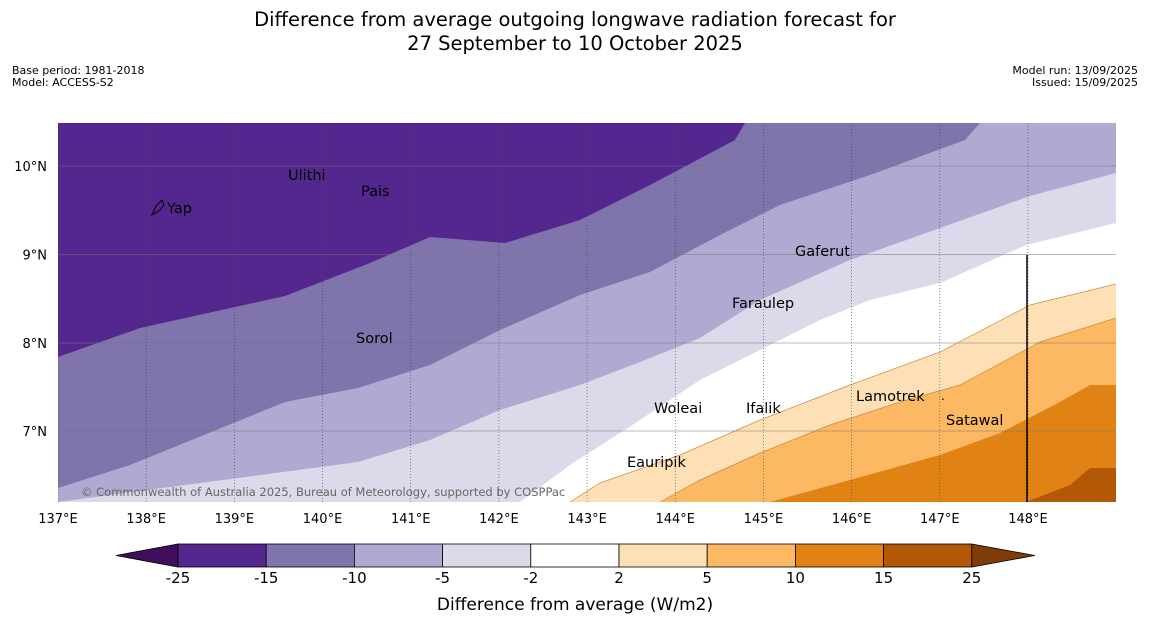 Image resolution: width=1150 pixels, height=644 pixels. I want to click on lon-tick-label: 145°E, so click(764, 519).